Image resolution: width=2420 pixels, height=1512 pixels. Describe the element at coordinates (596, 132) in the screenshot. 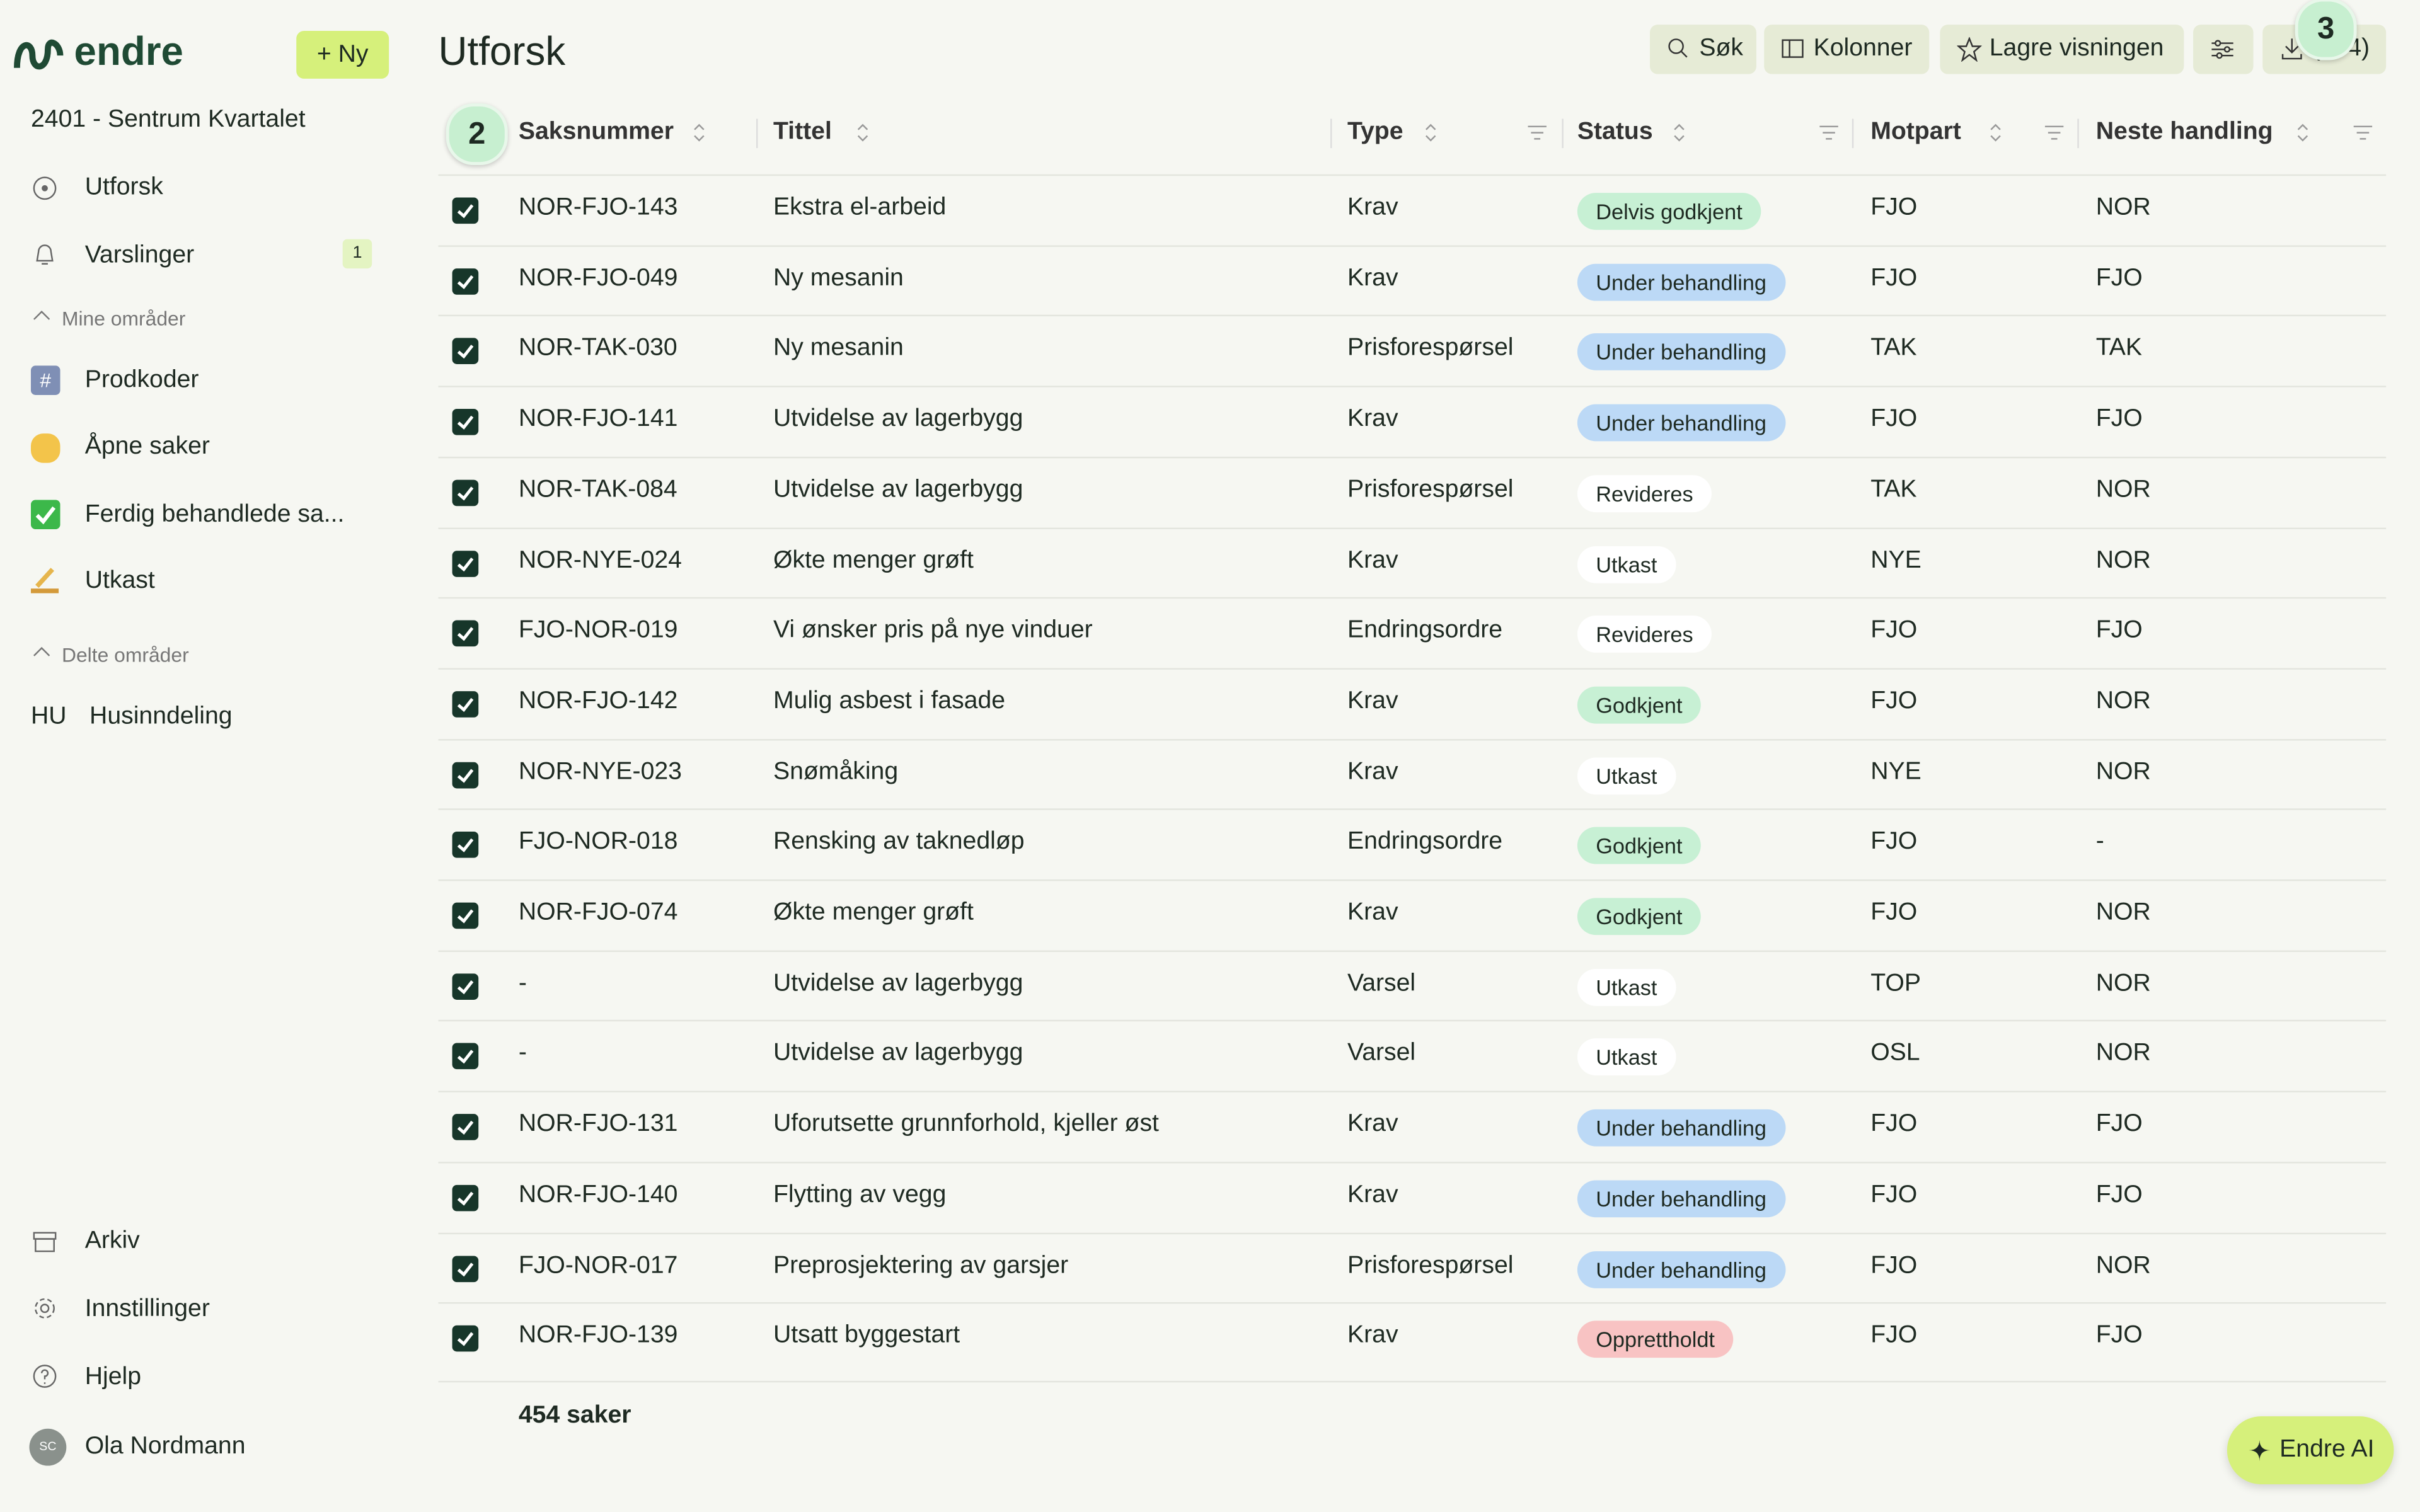

I see `column-header: Saksnummer` at that location.